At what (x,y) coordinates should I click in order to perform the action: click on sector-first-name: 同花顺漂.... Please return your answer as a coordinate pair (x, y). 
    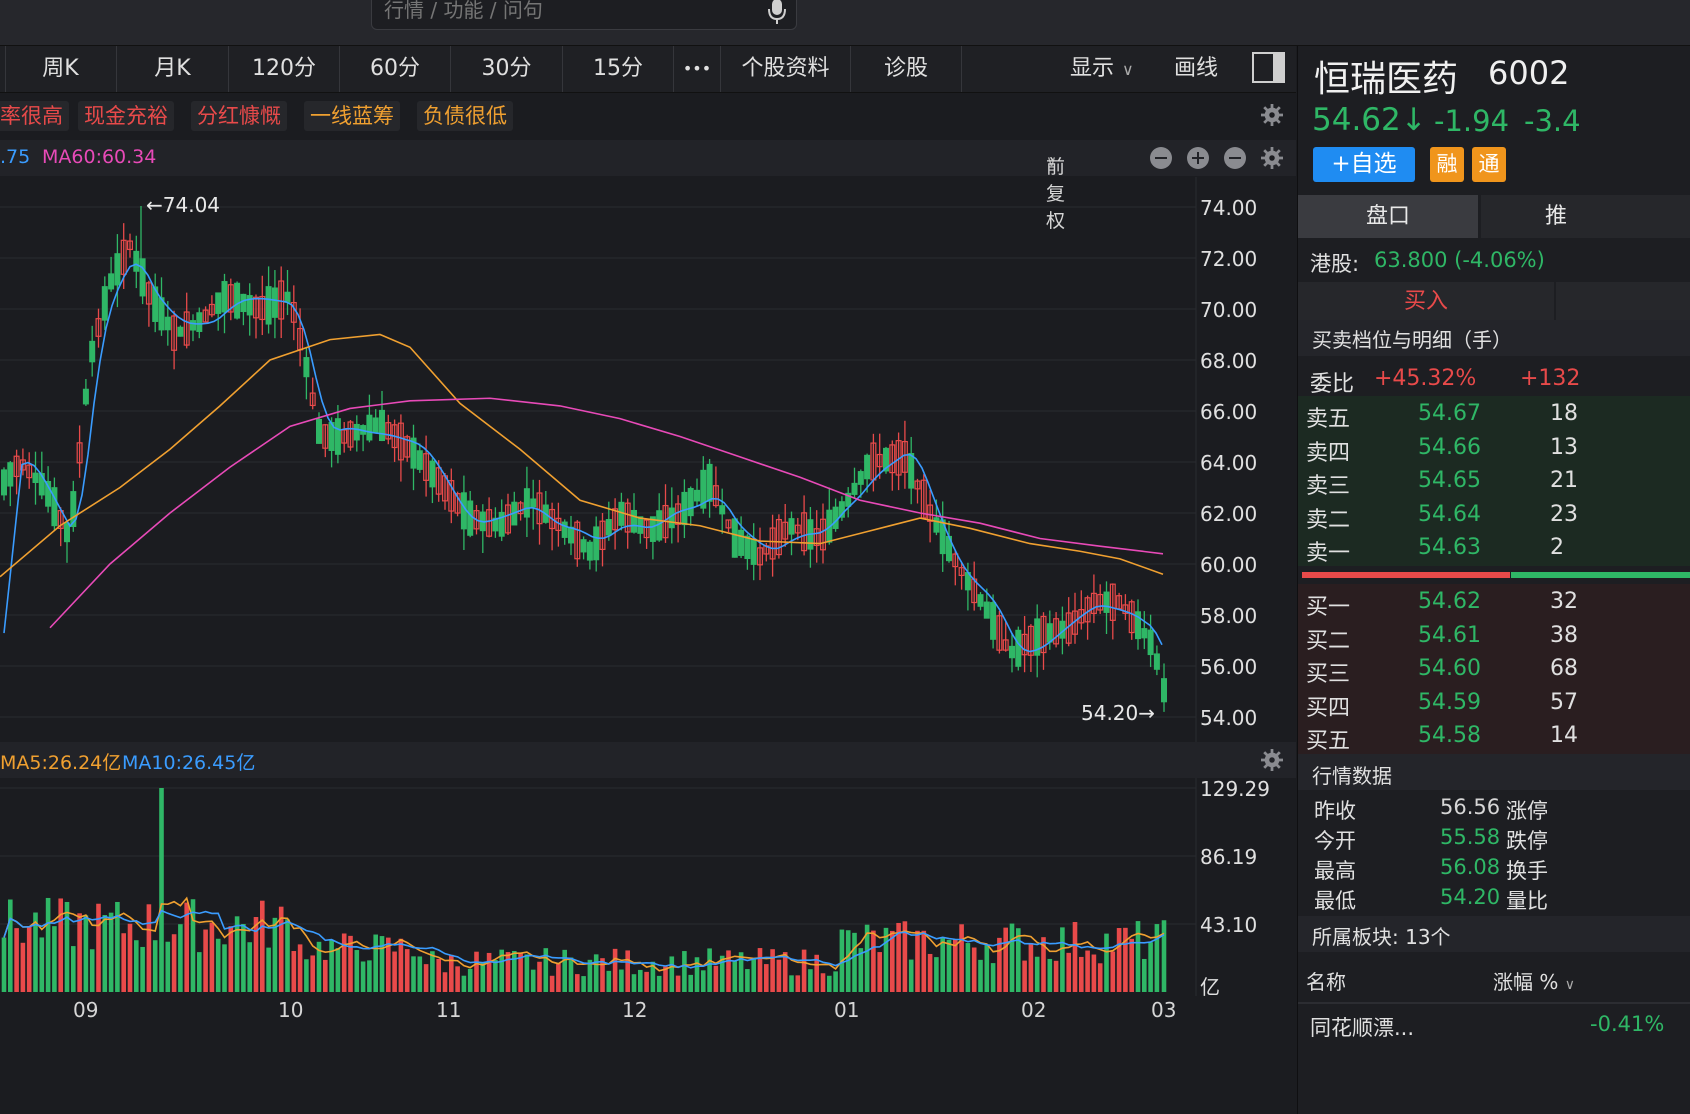
    Looking at the image, I should click on (1362, 1028).